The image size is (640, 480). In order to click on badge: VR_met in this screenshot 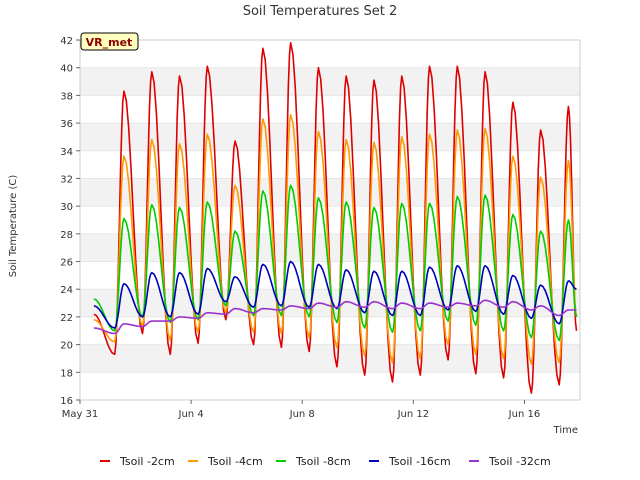, I will do `click(109, 41)`.